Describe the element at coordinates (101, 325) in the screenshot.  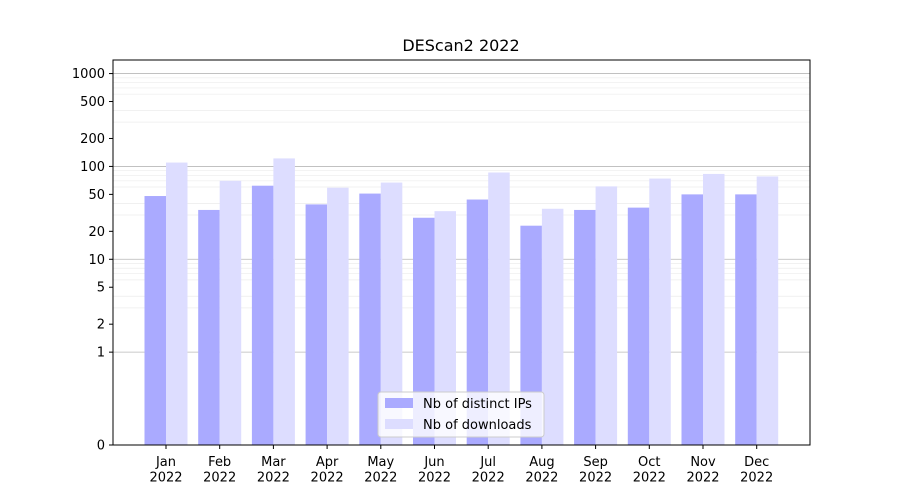
I see `y-tick-label: 2` at that location.